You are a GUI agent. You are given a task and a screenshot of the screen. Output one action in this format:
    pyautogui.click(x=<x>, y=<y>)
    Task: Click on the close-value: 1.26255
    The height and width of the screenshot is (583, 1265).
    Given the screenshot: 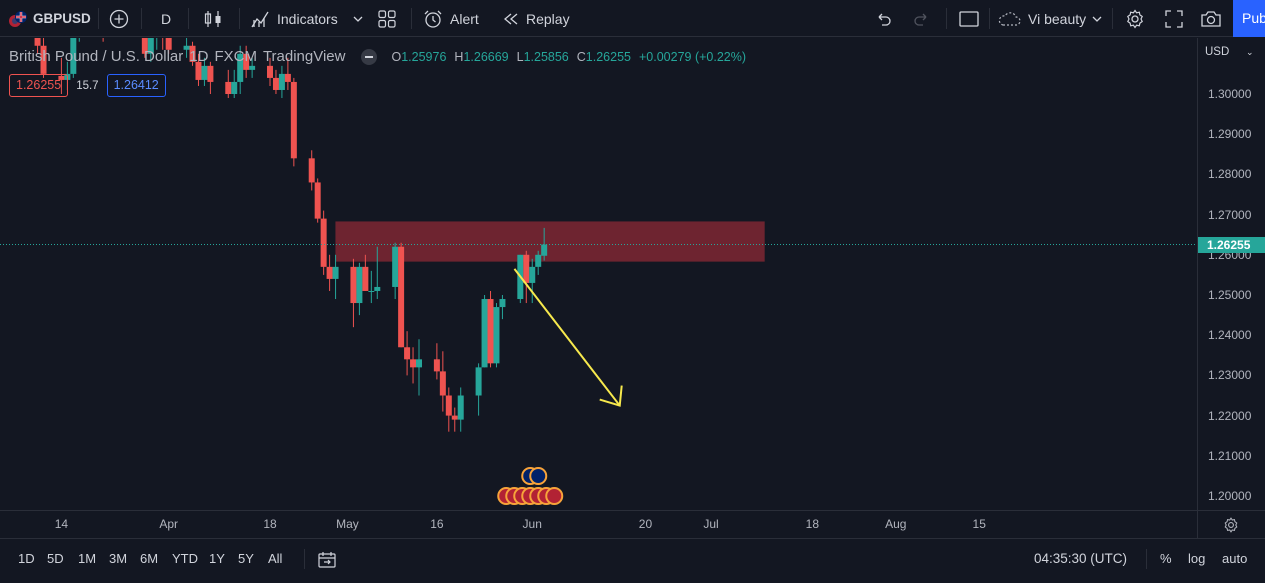 What is the action you would take?
    pyautogui.click(x=608, y=56)
    